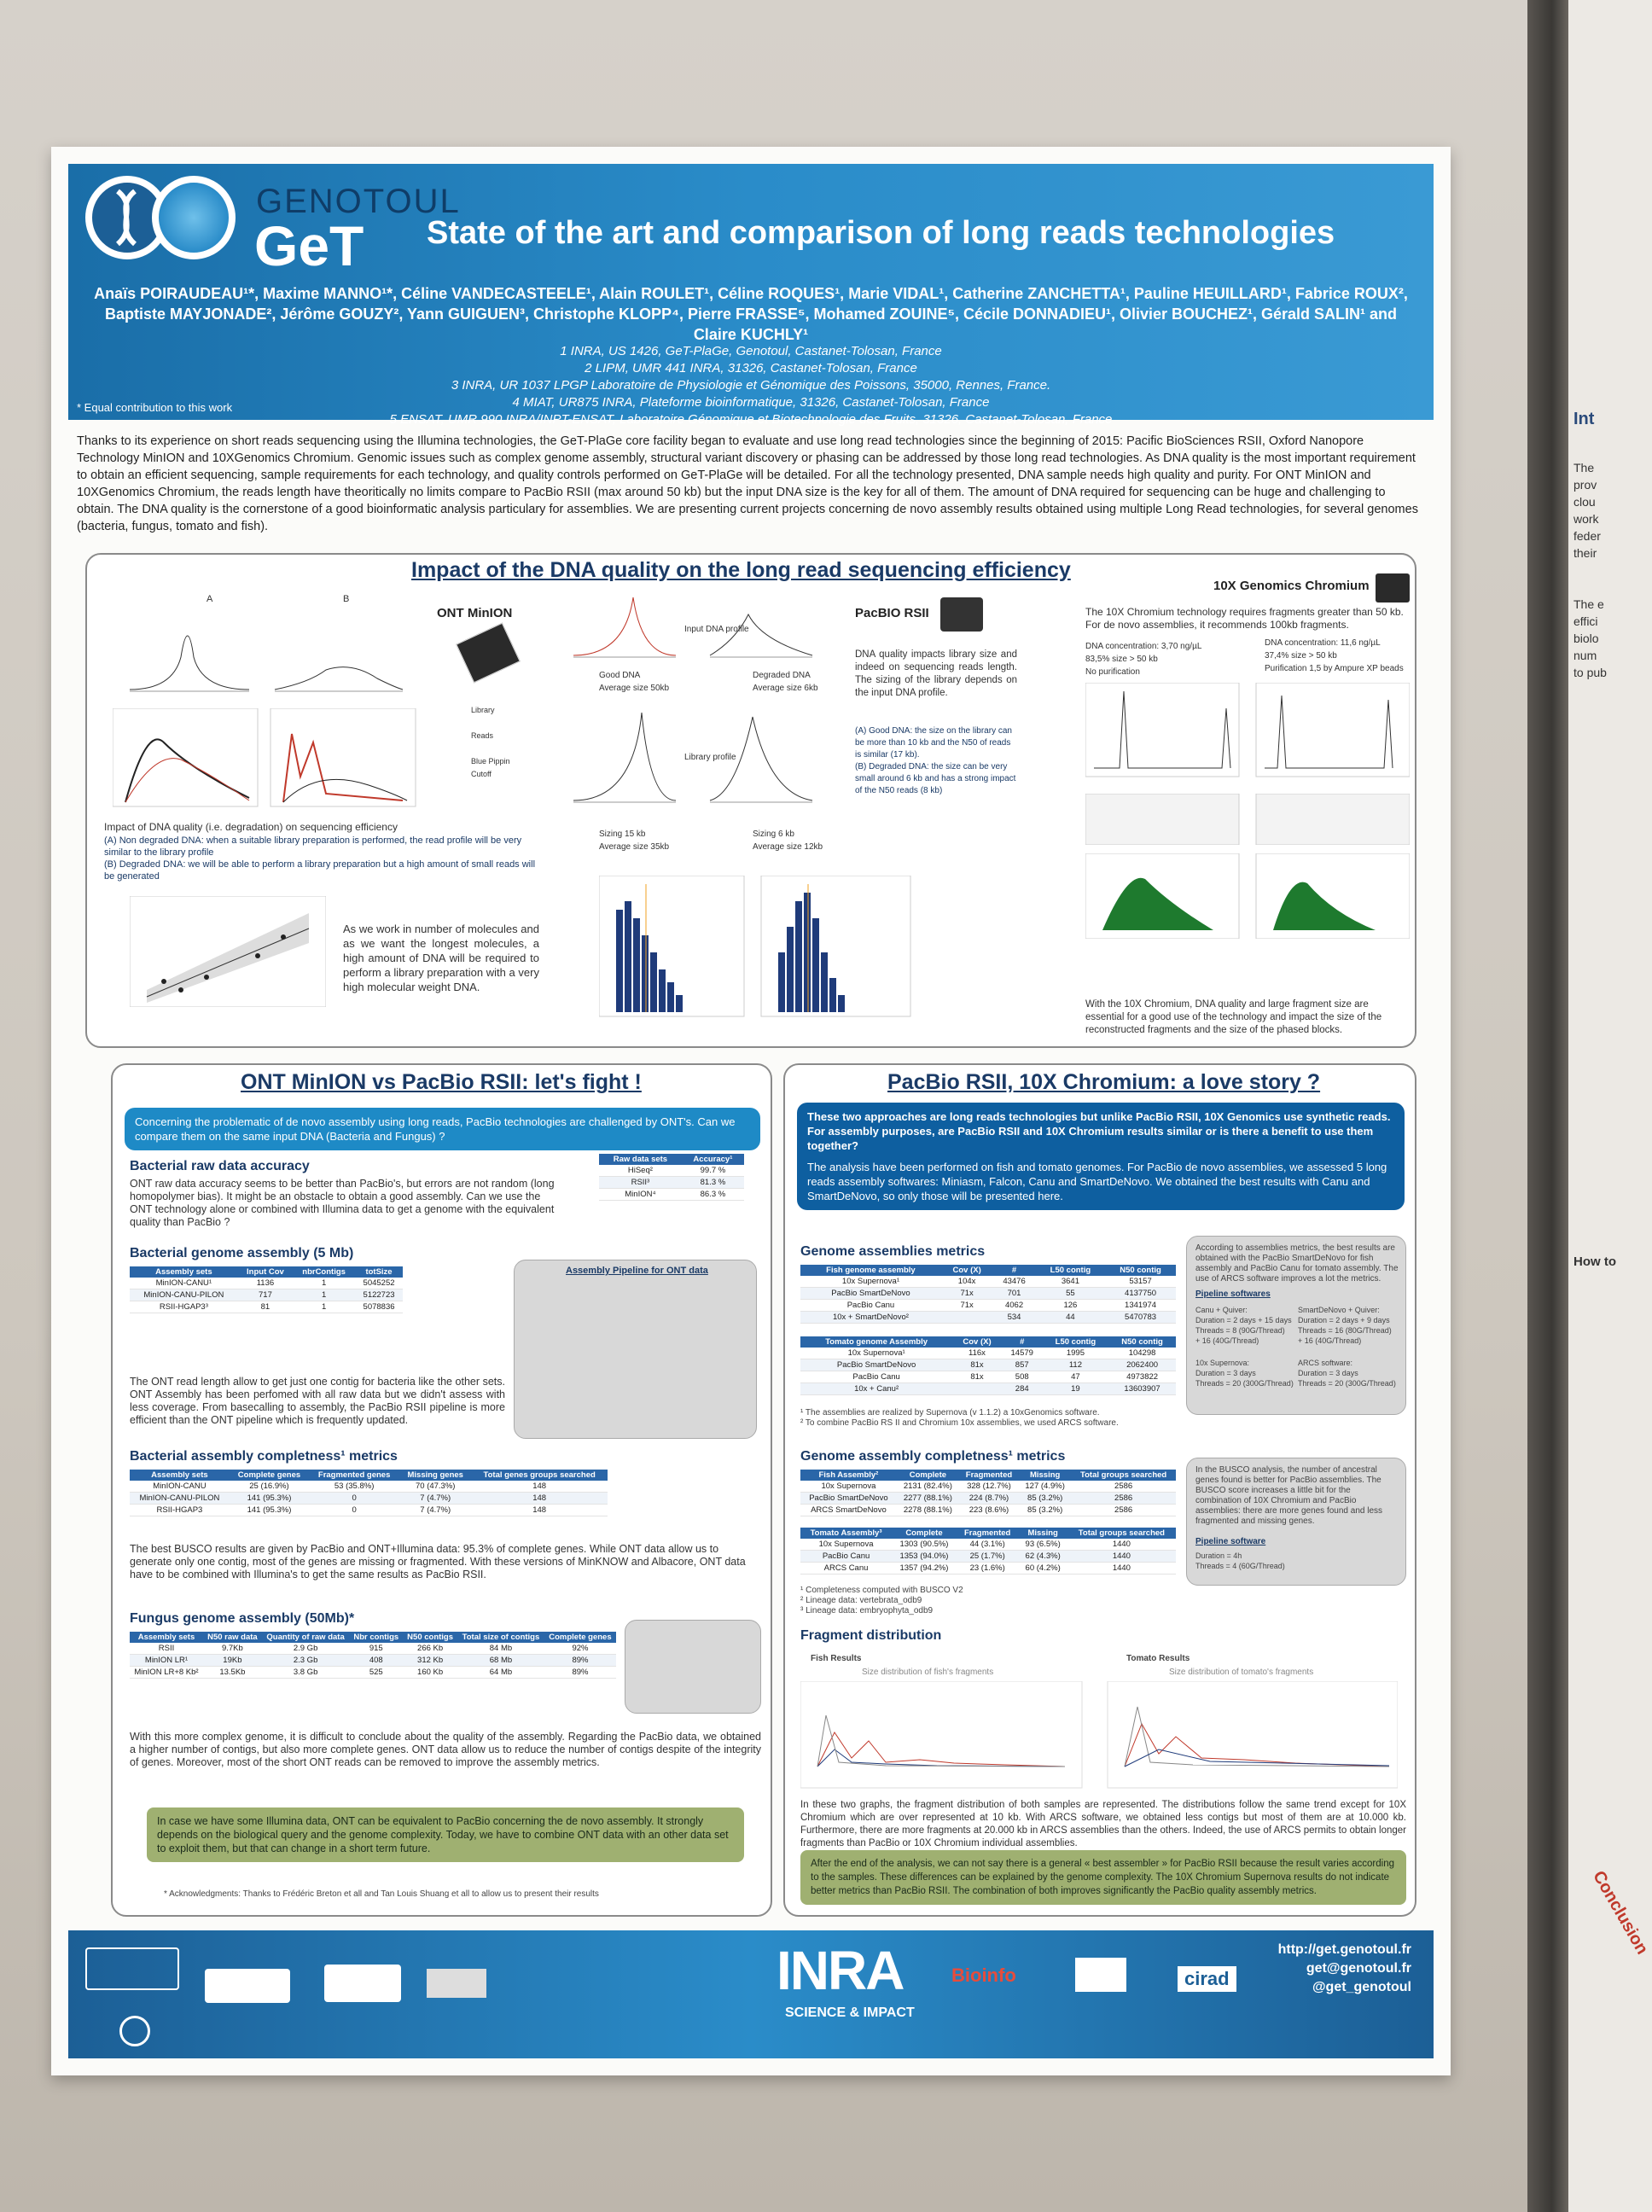 This screenshot has height=2212, width=1652. Describe the element at coordinates (1070, 1293) in the screenshot. I see `table-cell: 55` at that location.